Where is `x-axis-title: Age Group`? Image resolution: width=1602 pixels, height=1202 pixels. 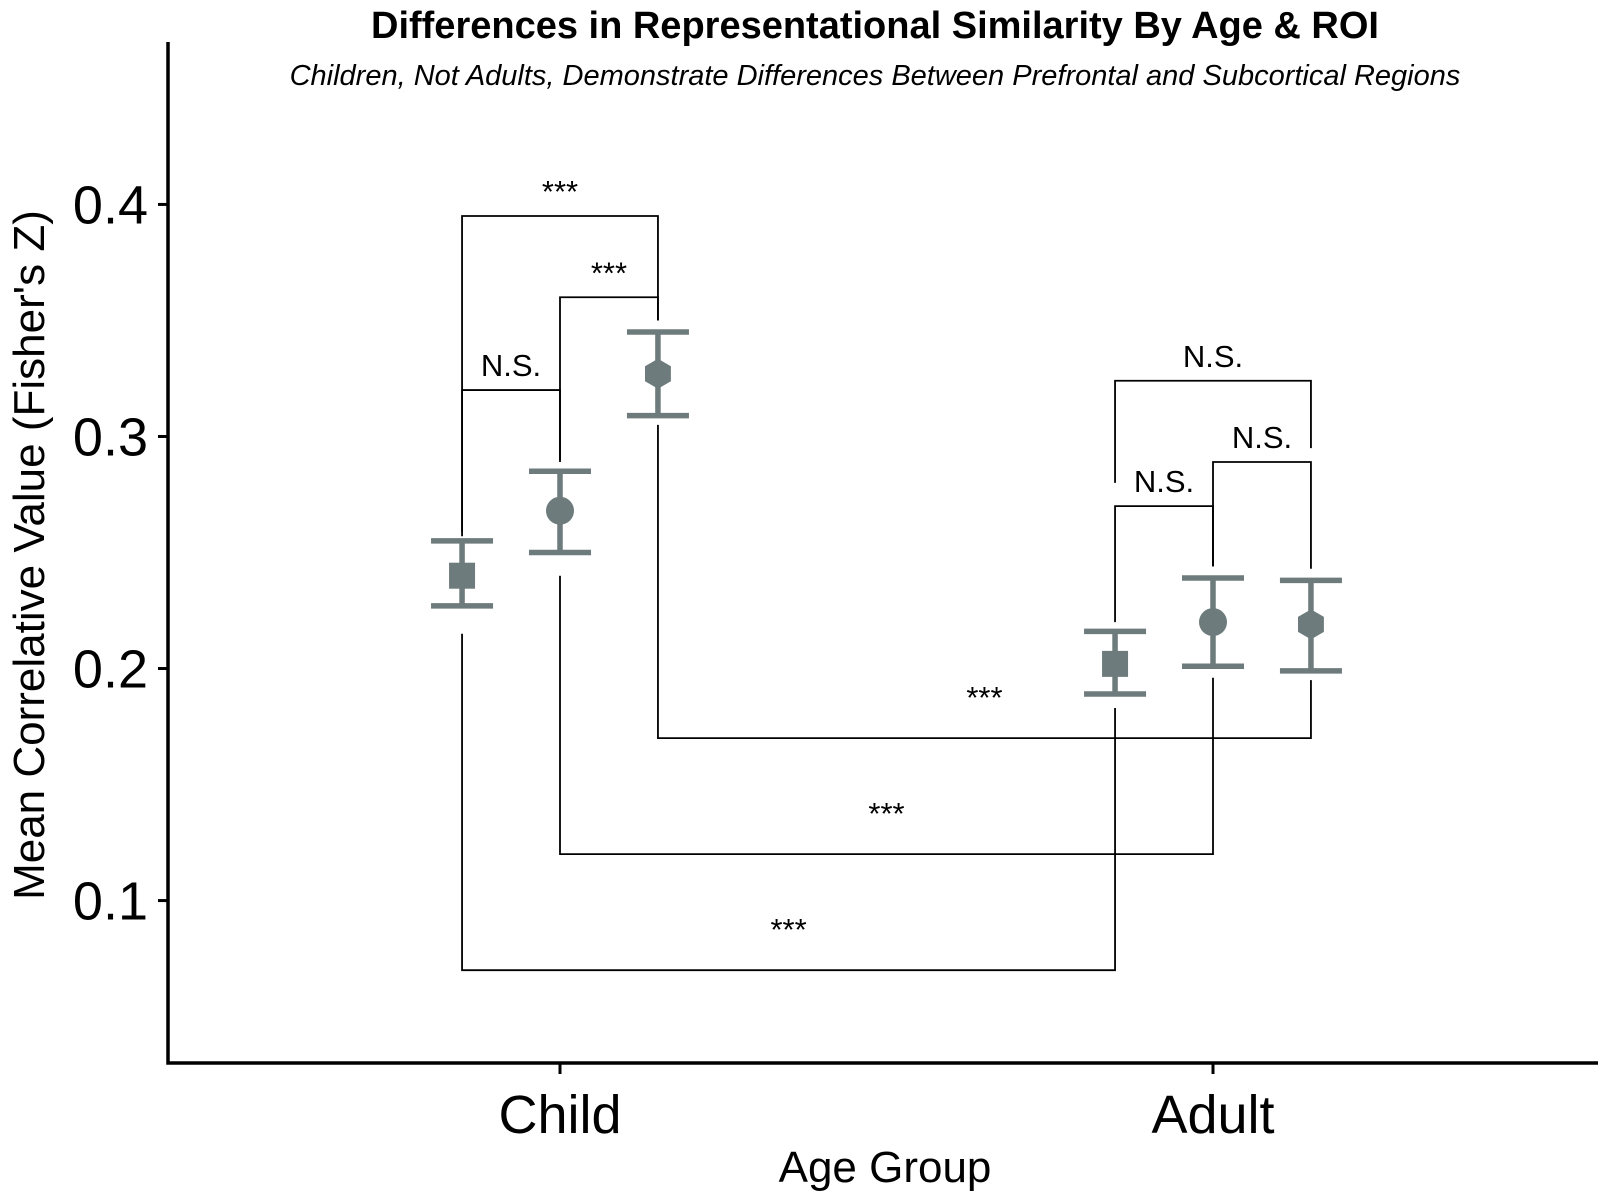
x-axis-title: Age Group is located at coordinates (885, 1167).